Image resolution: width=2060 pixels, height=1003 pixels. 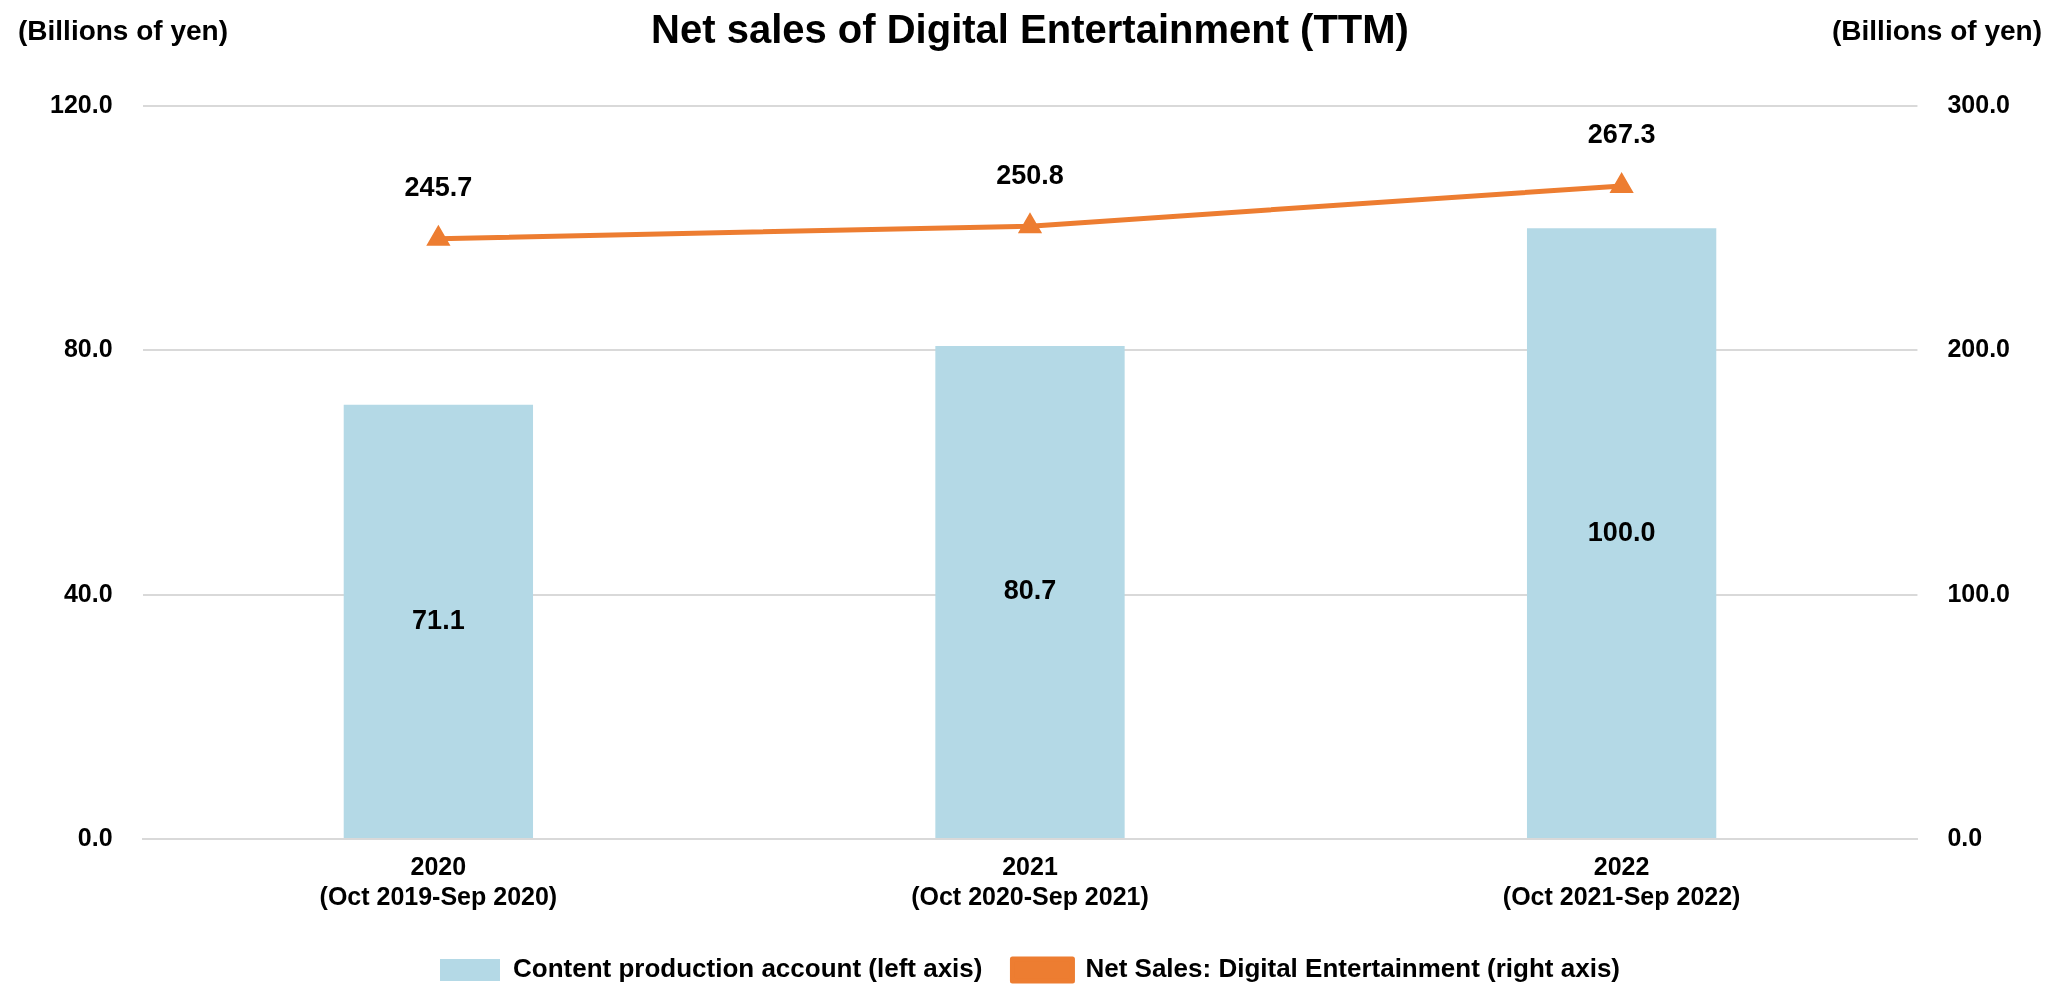 I want to click on data-label: 250.8, so click(x=1030, y=174).